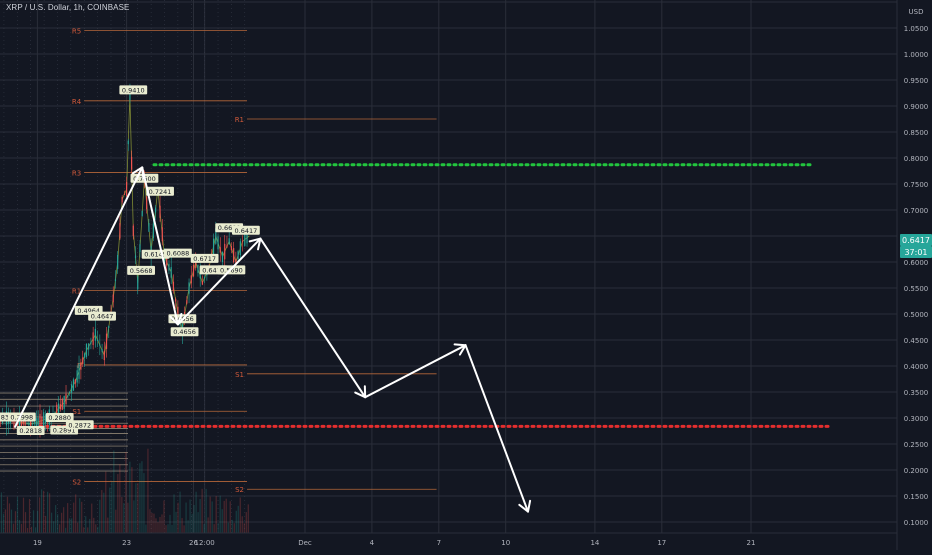 The height and width of the screenshot is (555, 932). Describe the element at coordinates (305, 543) in the screenshot. I see `time-tick-label: Dec` at that location.